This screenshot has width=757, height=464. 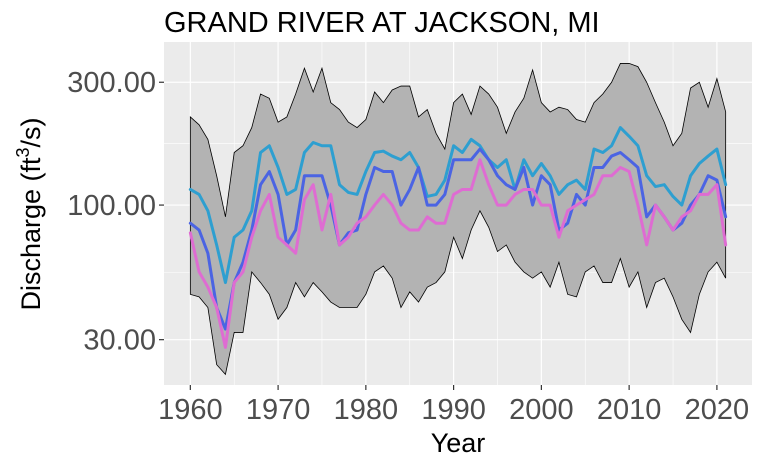 What do you see at coordinates (278, 410) in the screenshot?
I see `x-tick-label: 1970` at bounding box center [278, 410].